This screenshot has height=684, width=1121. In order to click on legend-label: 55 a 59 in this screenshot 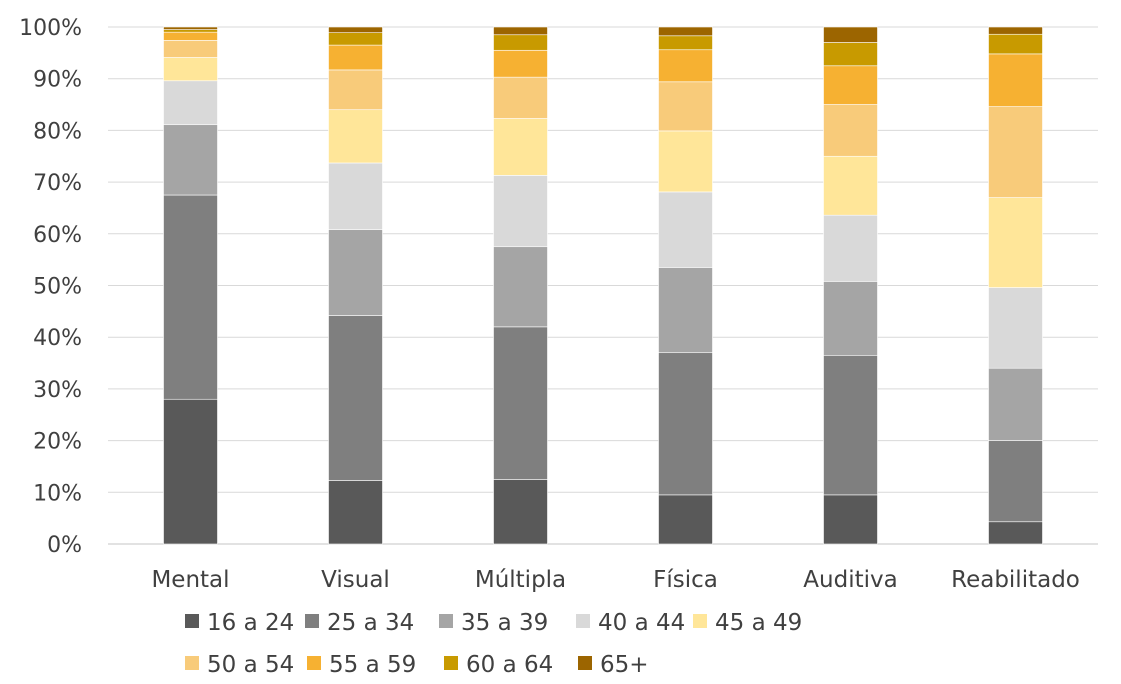, I will do `click(372, 665)`.